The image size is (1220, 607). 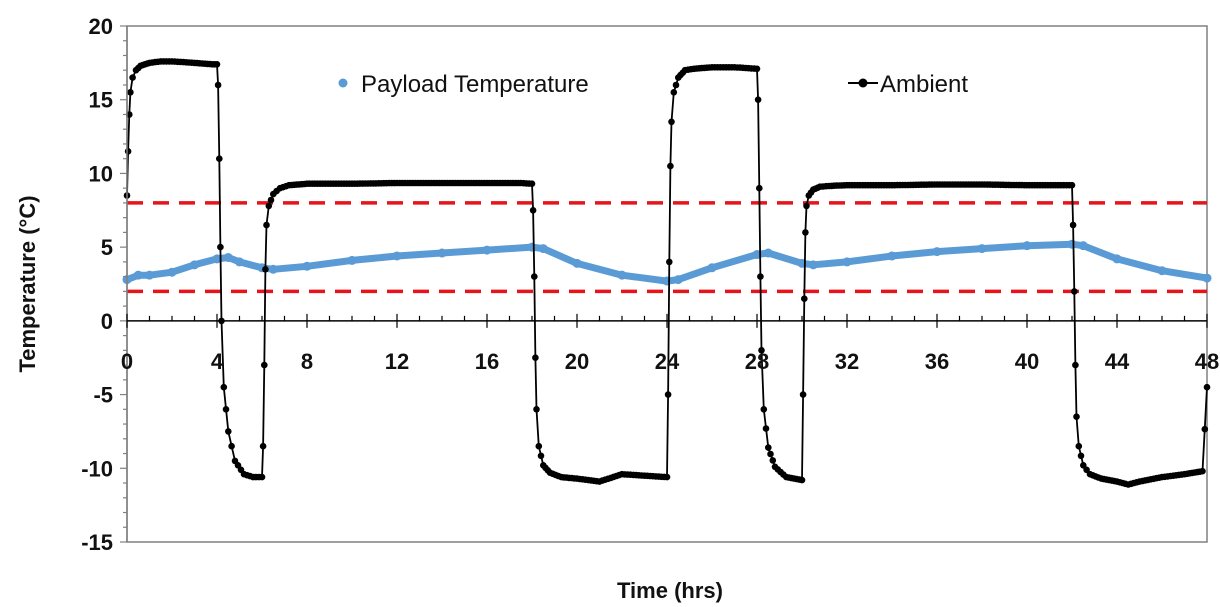 What do you see at coordinates (397, 361) in the screenshot?
I see `x-tick-label: 12` at bounding box center [397, 361].